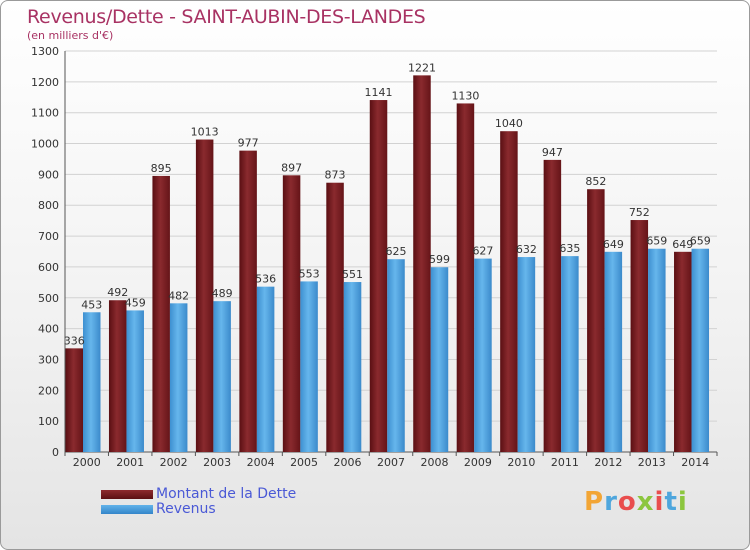 Image resolution: width=750 pixels, height=550 pixels. I want to click on revenue-value-label: 551, so click(352, 274).